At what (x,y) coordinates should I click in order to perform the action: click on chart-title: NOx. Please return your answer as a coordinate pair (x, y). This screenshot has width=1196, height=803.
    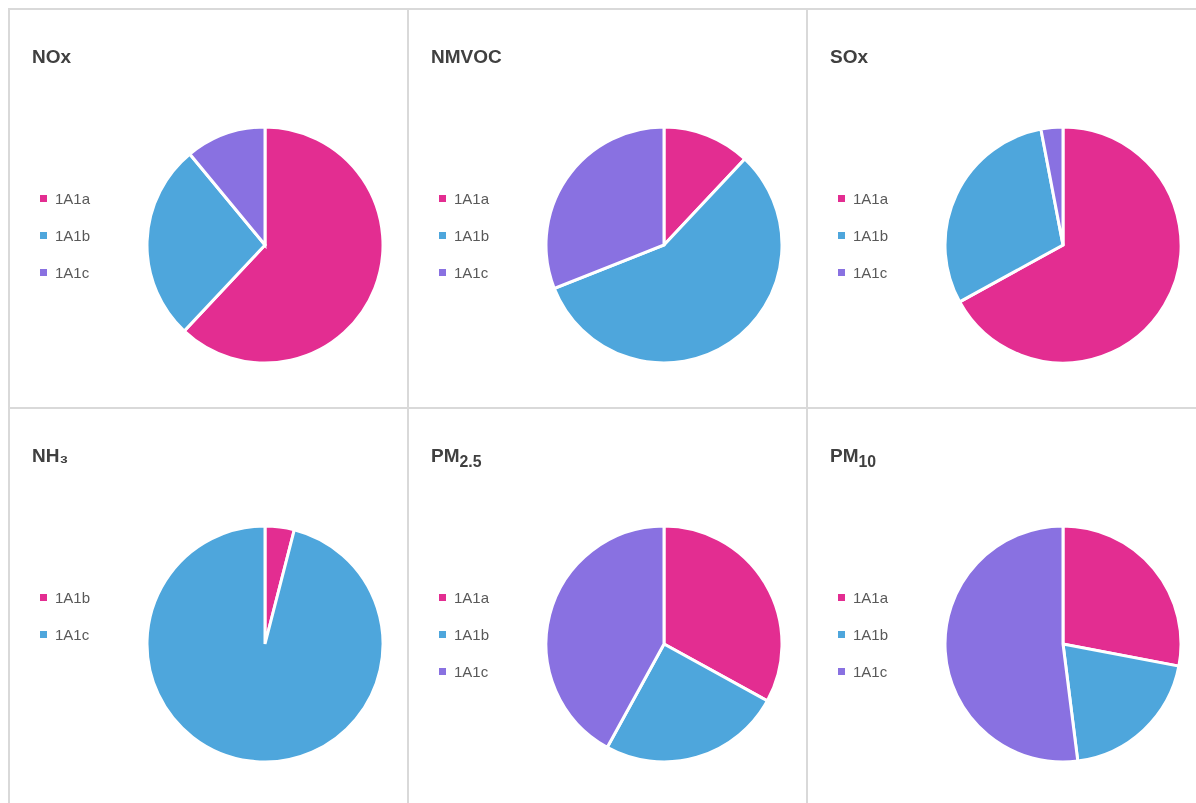
    Looking at the image, I should click on (52, 57).